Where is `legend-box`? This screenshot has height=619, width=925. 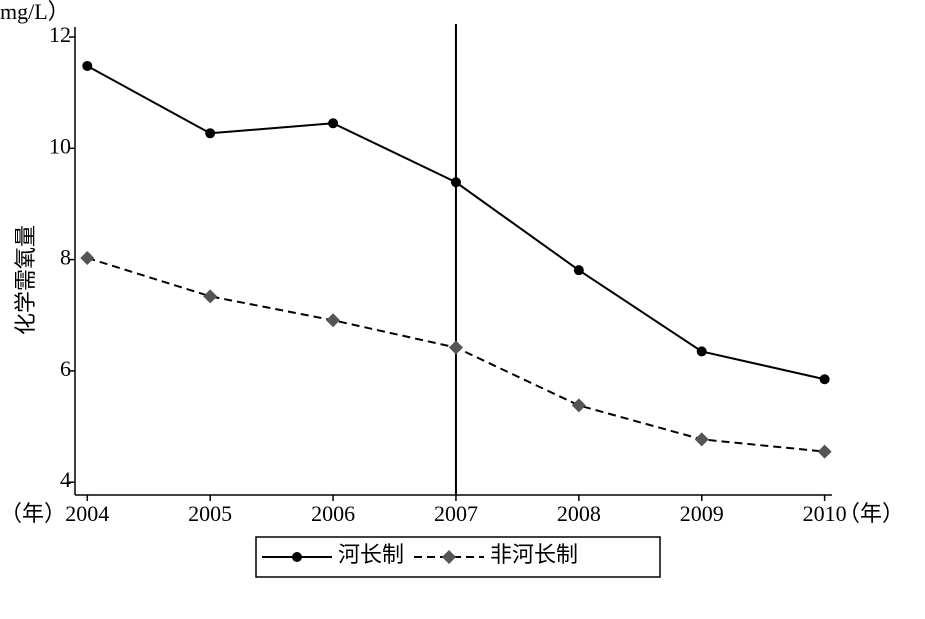
legend-box is located at coordinates (458, 557).